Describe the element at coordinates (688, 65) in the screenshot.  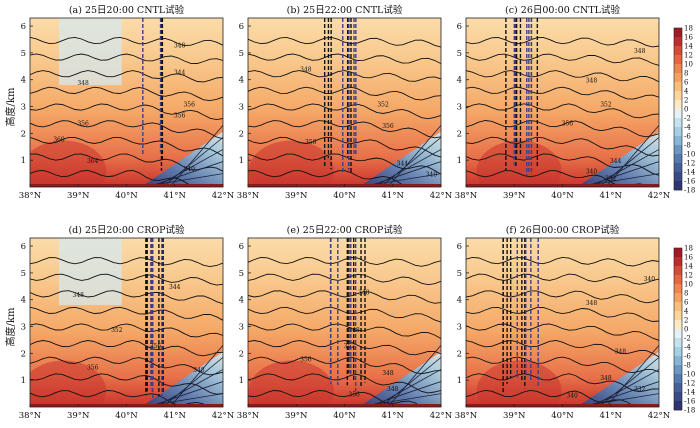
I see `colorbar-tick-label: 10` at that location.